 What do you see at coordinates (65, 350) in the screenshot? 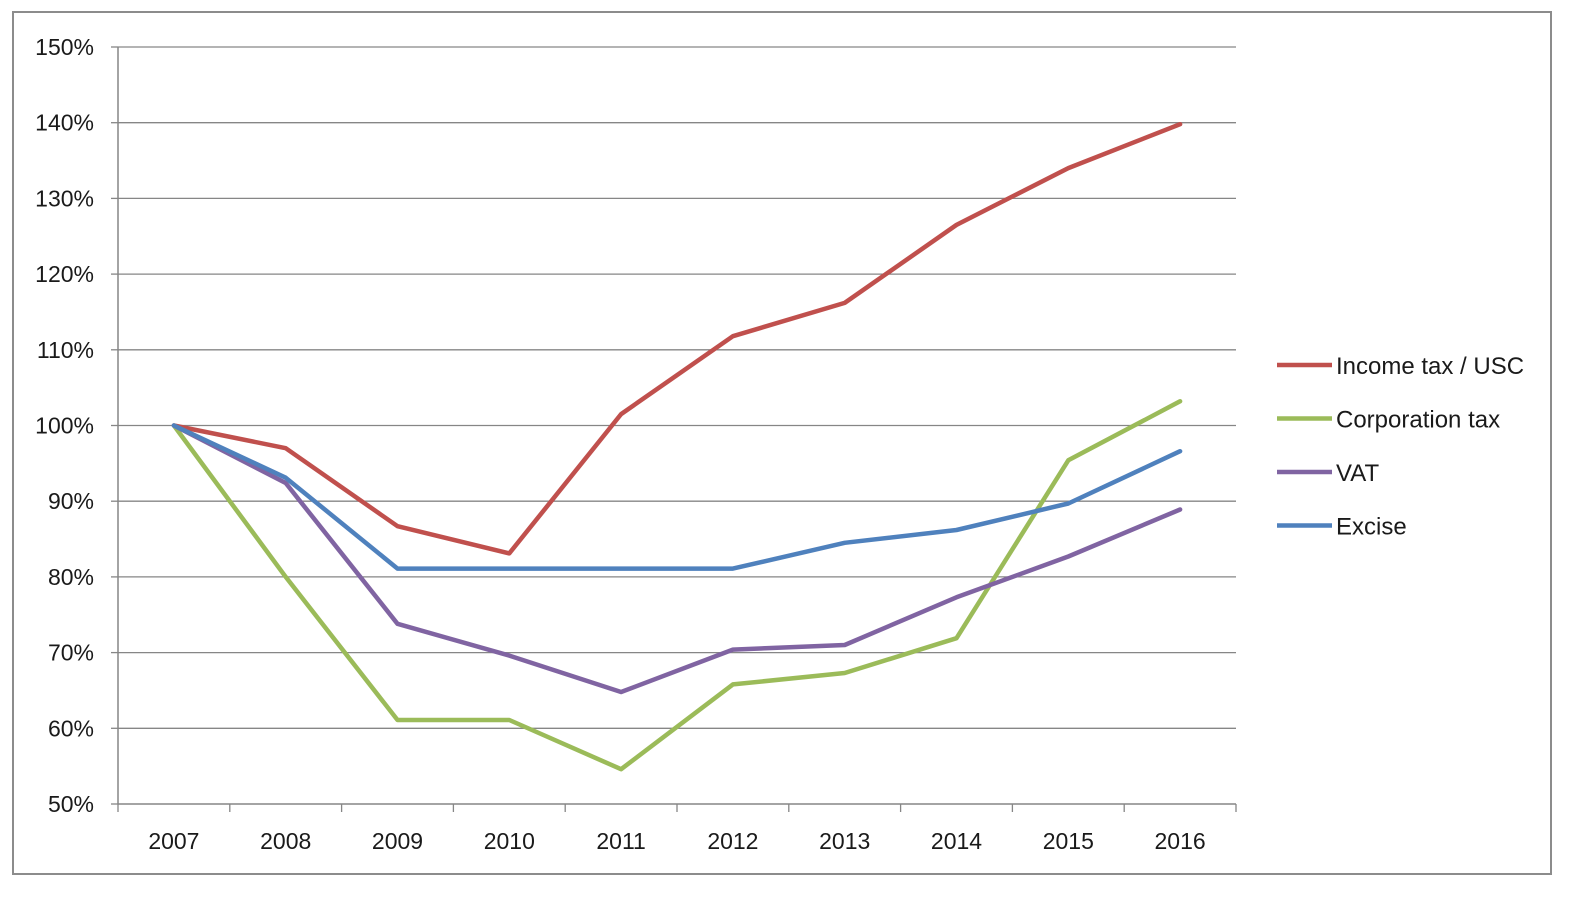
I see `y-tick-label: 110%` at bounding box center [65, 350].